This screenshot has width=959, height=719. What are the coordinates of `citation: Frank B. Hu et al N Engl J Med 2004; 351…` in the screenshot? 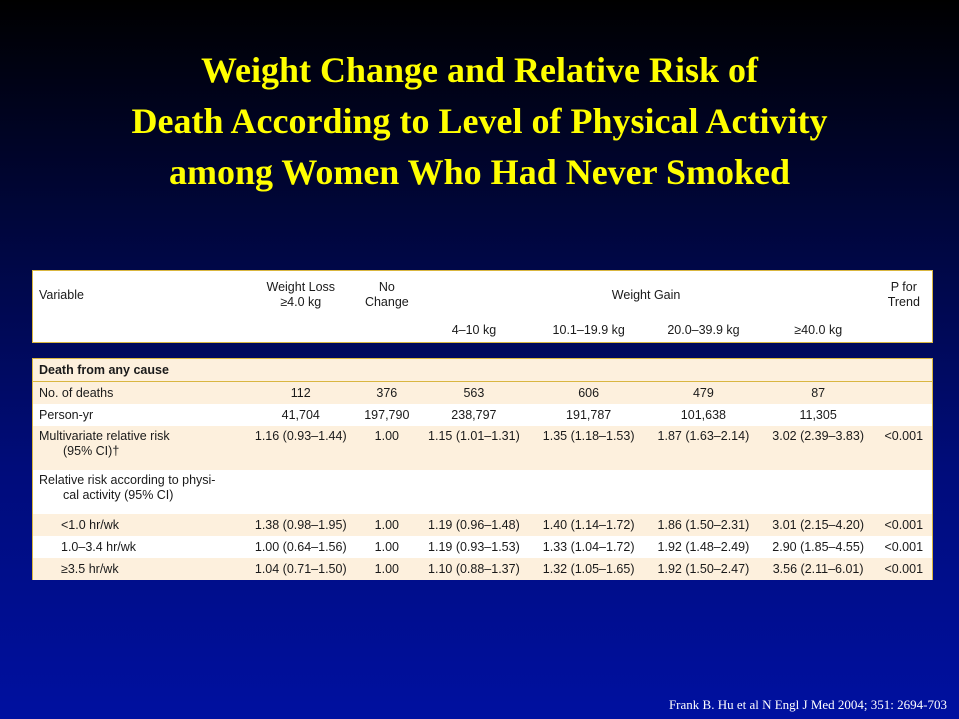 It's located at (807, 704).